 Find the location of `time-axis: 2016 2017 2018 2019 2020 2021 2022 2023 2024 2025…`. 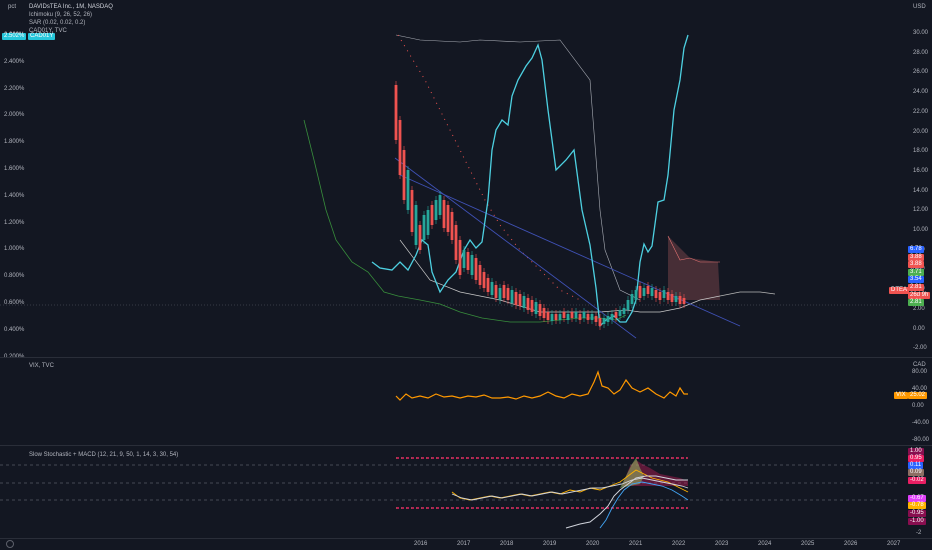

time-axis: 2016 2017 2018 2019 2020 2021 2022 2023 2024 2025… is located at coordinates (450, 544).